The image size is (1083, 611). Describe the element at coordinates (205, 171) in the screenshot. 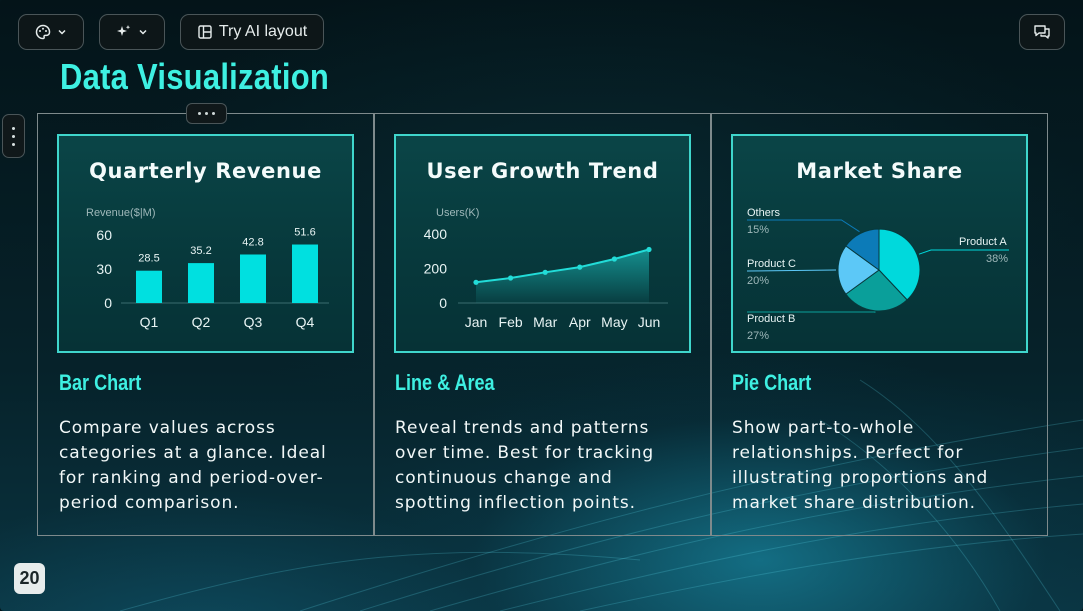

I see `chart-title: Quarterly Revenue` at that location.